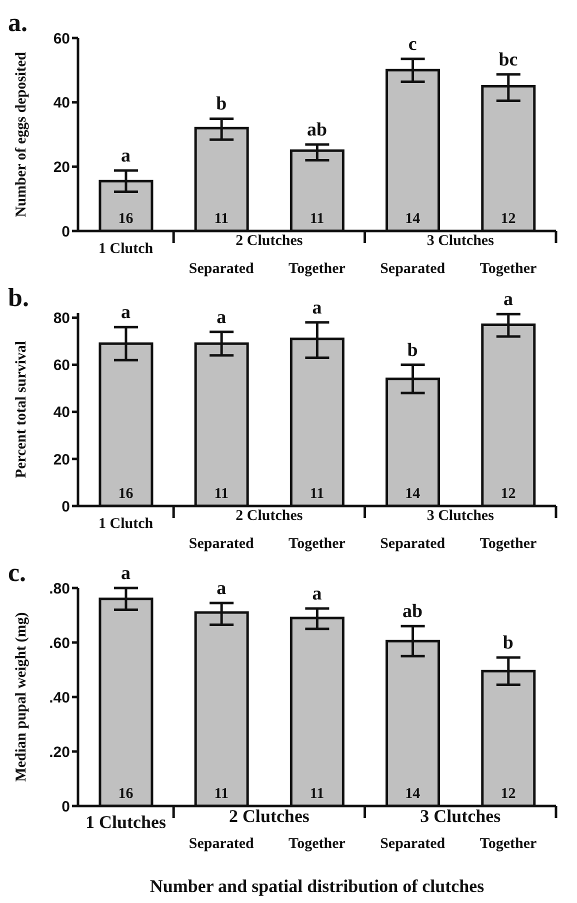  Describe the element at coordinates (21, 134) in the screenshot. I see `y-axis-title: Number of eggs deposited` at that location.